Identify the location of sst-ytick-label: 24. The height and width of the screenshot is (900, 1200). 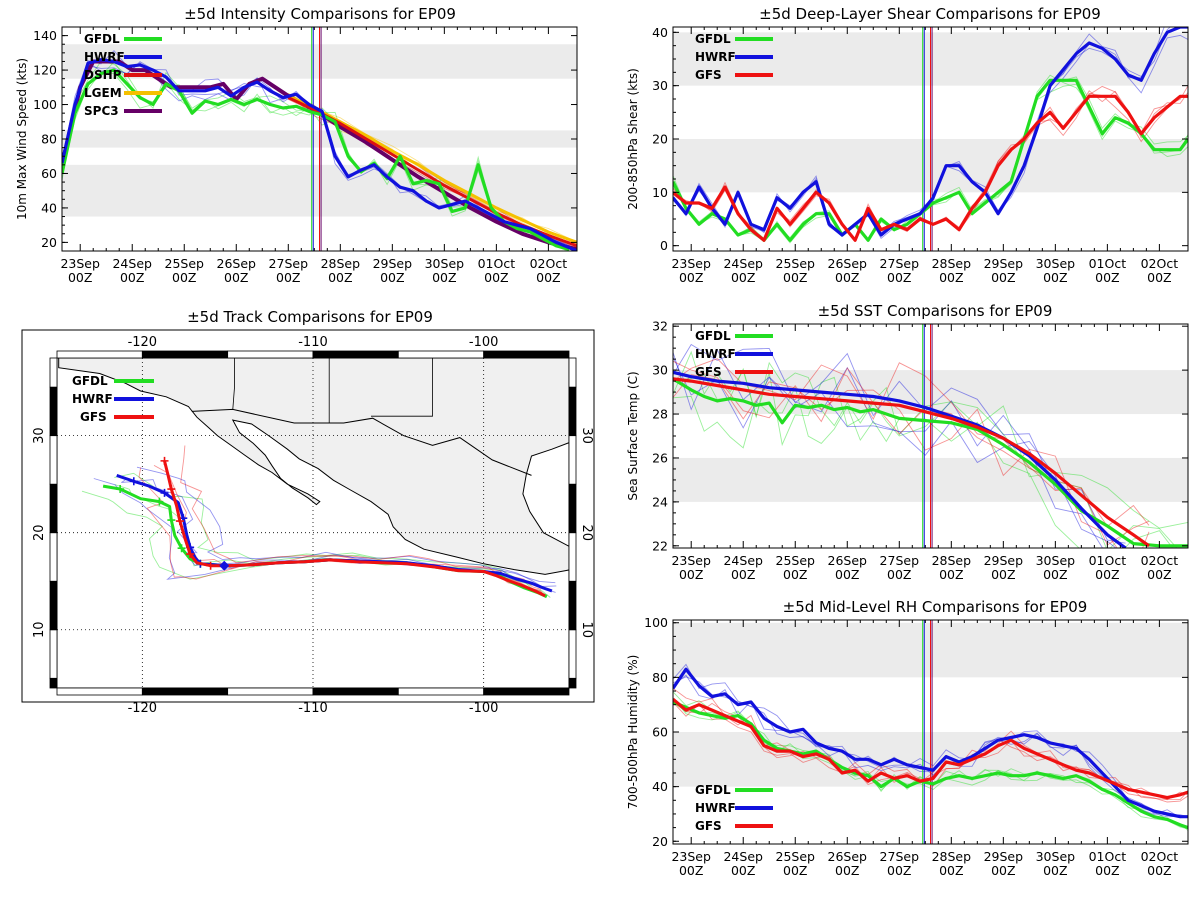
(660, 501).